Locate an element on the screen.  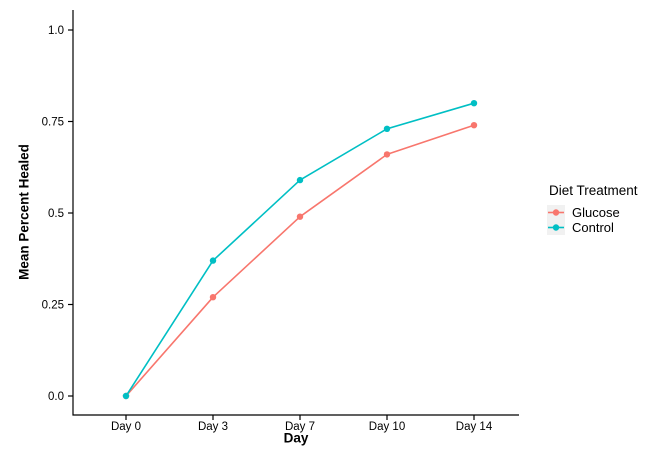
legend-label-control: Control is located at coordinates (593, 227).